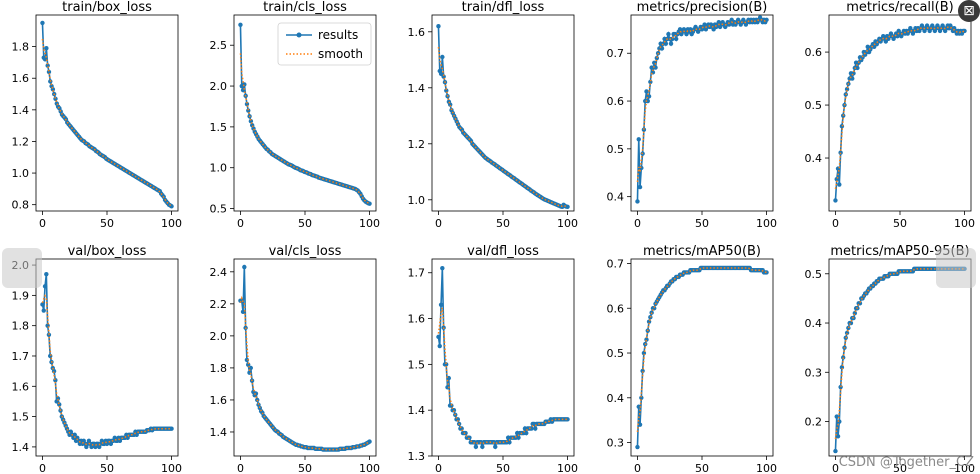 The width and height of the screenshot is (980, 474). I want to click on y-tick-label: 2.4, so click(219, 272).